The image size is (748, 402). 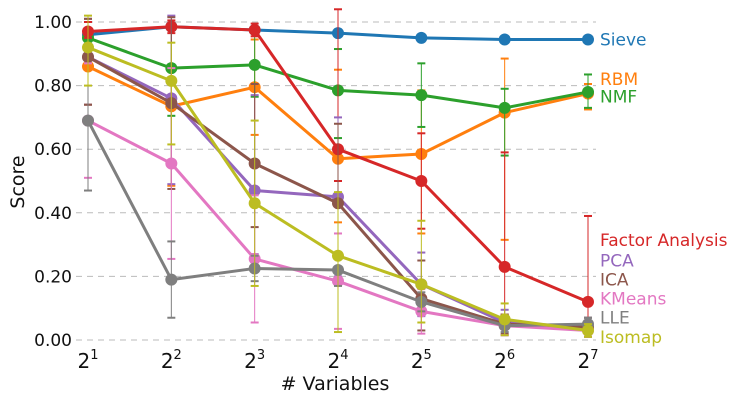 I want to click on series-label-factor-analysis: Factor Analysis, so click(x=664, y=241).